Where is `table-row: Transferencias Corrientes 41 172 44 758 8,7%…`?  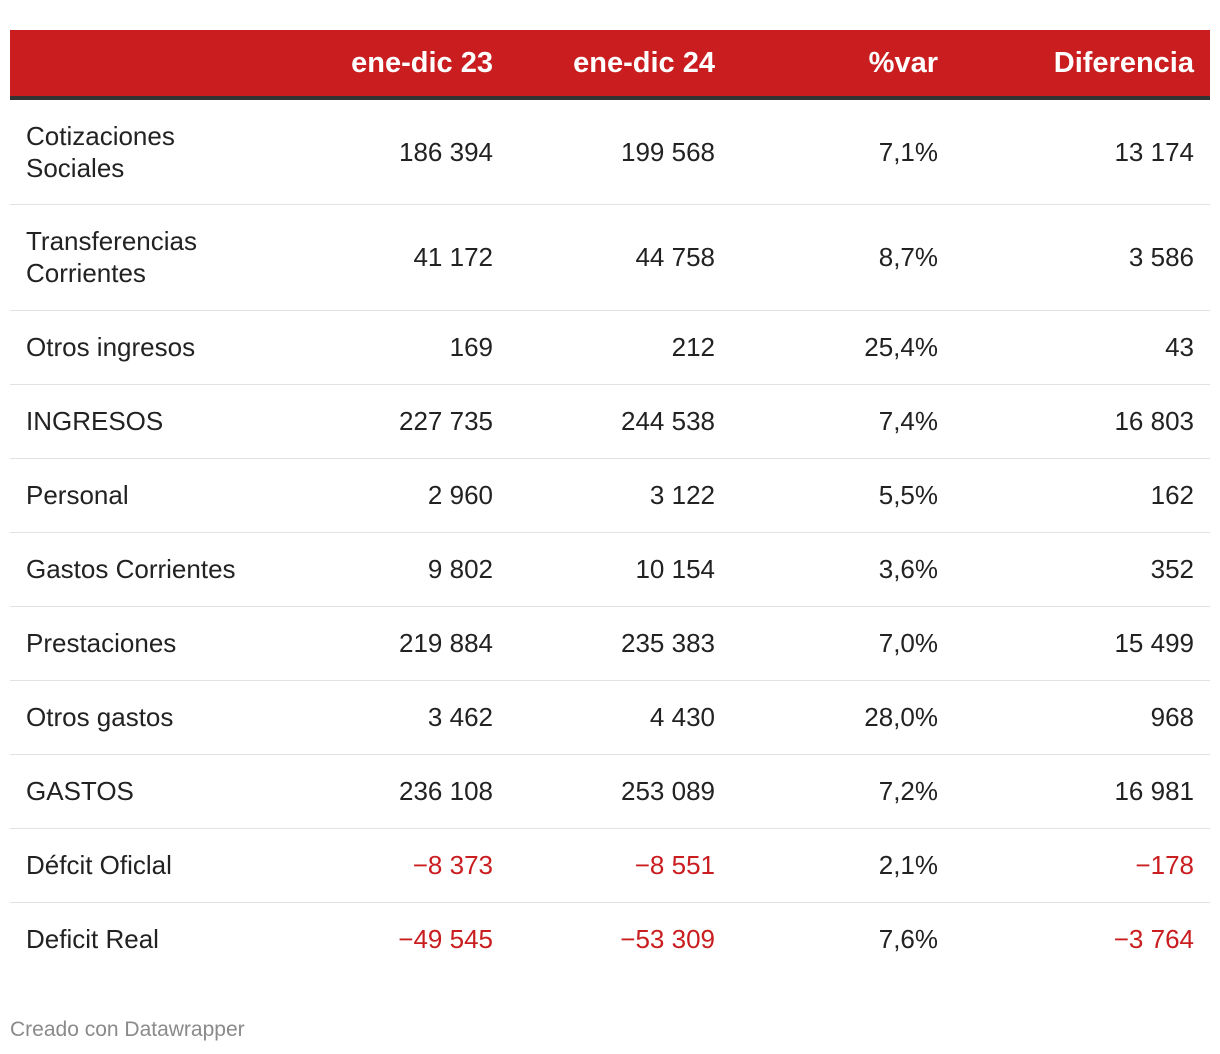 table-row: Transferencias Corrientes 41 172 44 758 8,7%… is located at coordinates (610, 257).